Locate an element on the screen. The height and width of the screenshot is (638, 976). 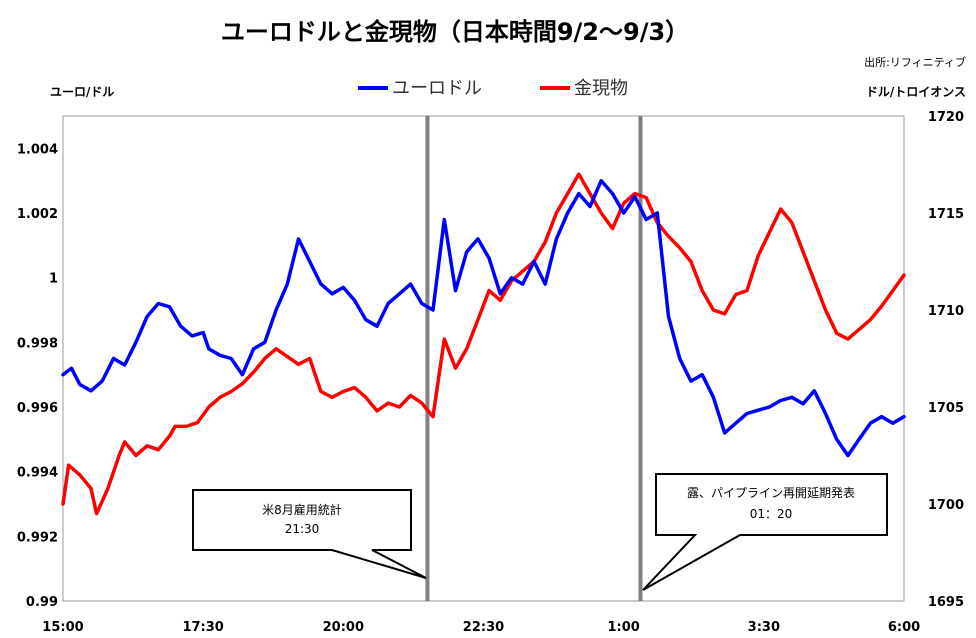
left-tick-label: 0.99 is located at coordinates (42, 602).